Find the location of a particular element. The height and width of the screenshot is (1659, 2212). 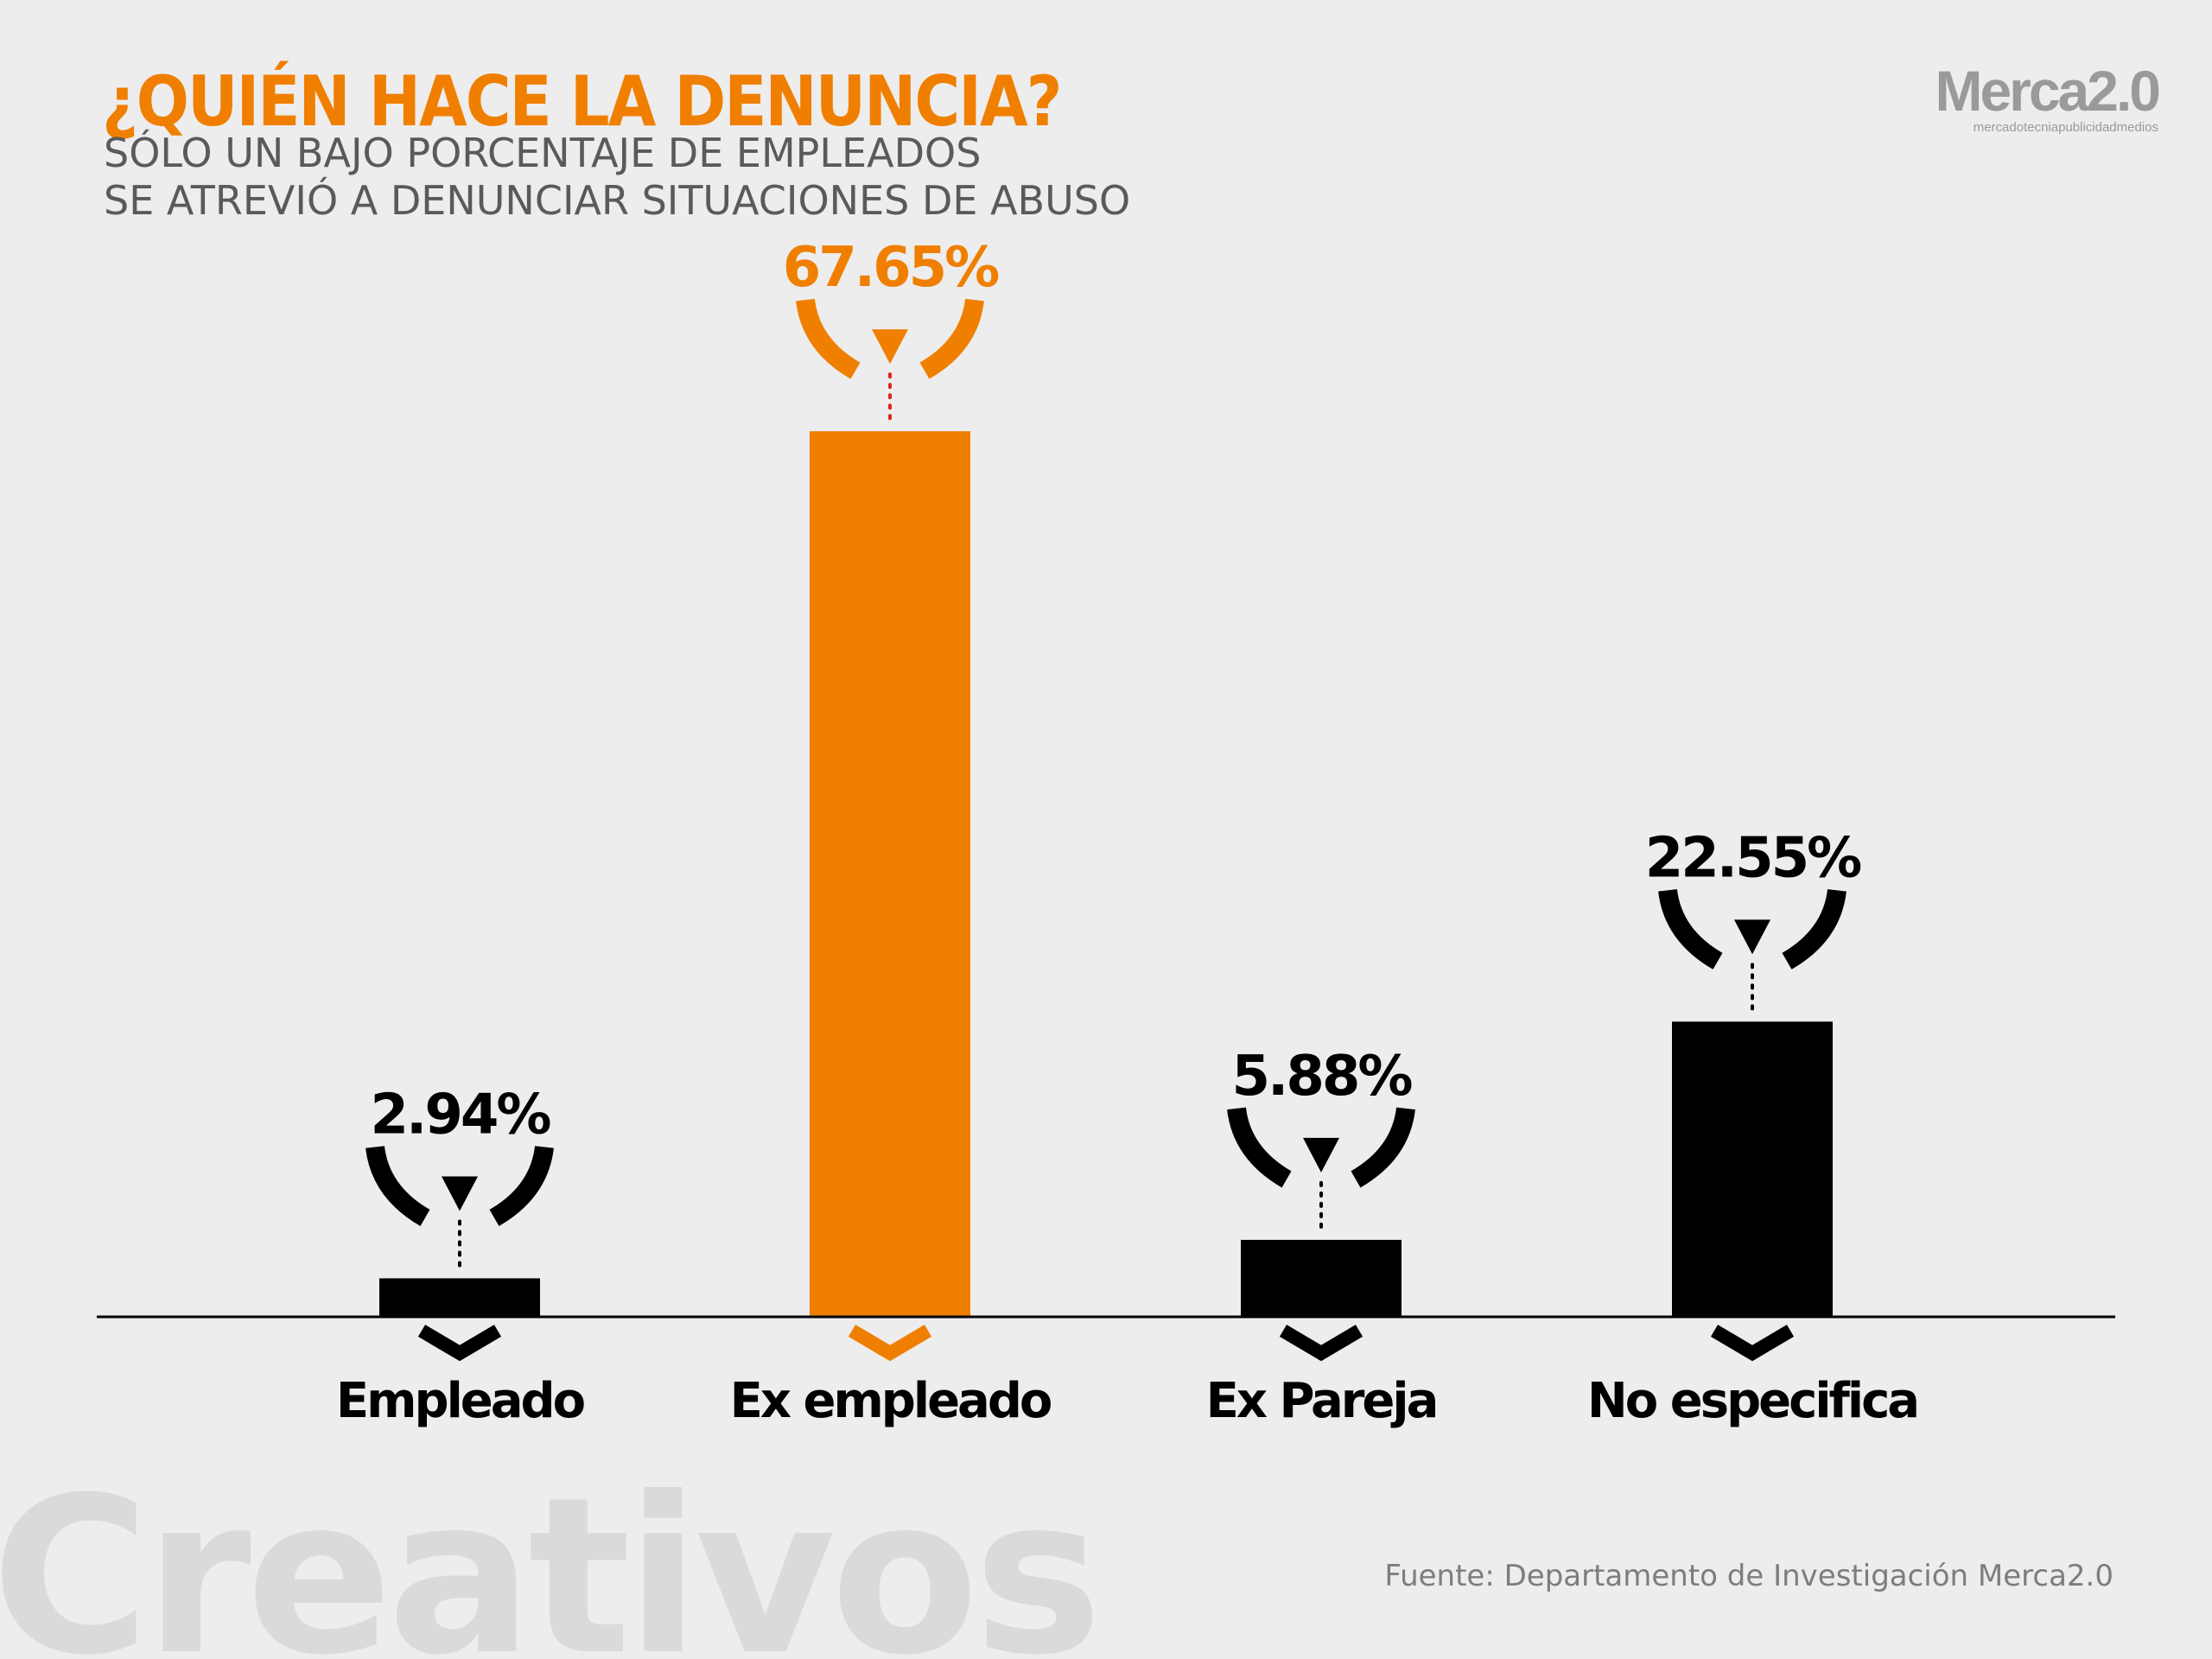

subtitle-line-1: SÓLO UN BAJO PORCENTAJE DE EMPLEADOS is located at coordinates (543, 153).